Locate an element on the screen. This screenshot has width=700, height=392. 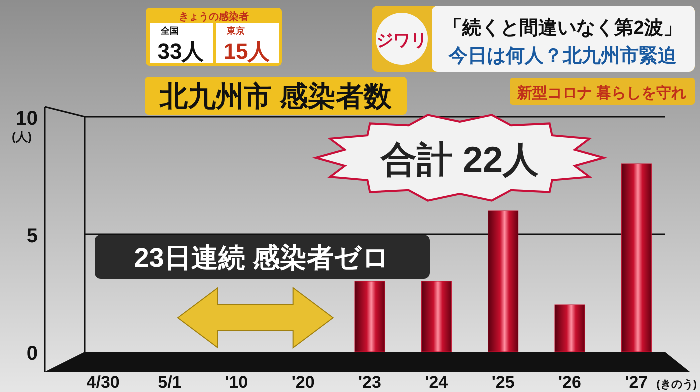
annotation: 合計 22人 is located at coordinates (460, 159).